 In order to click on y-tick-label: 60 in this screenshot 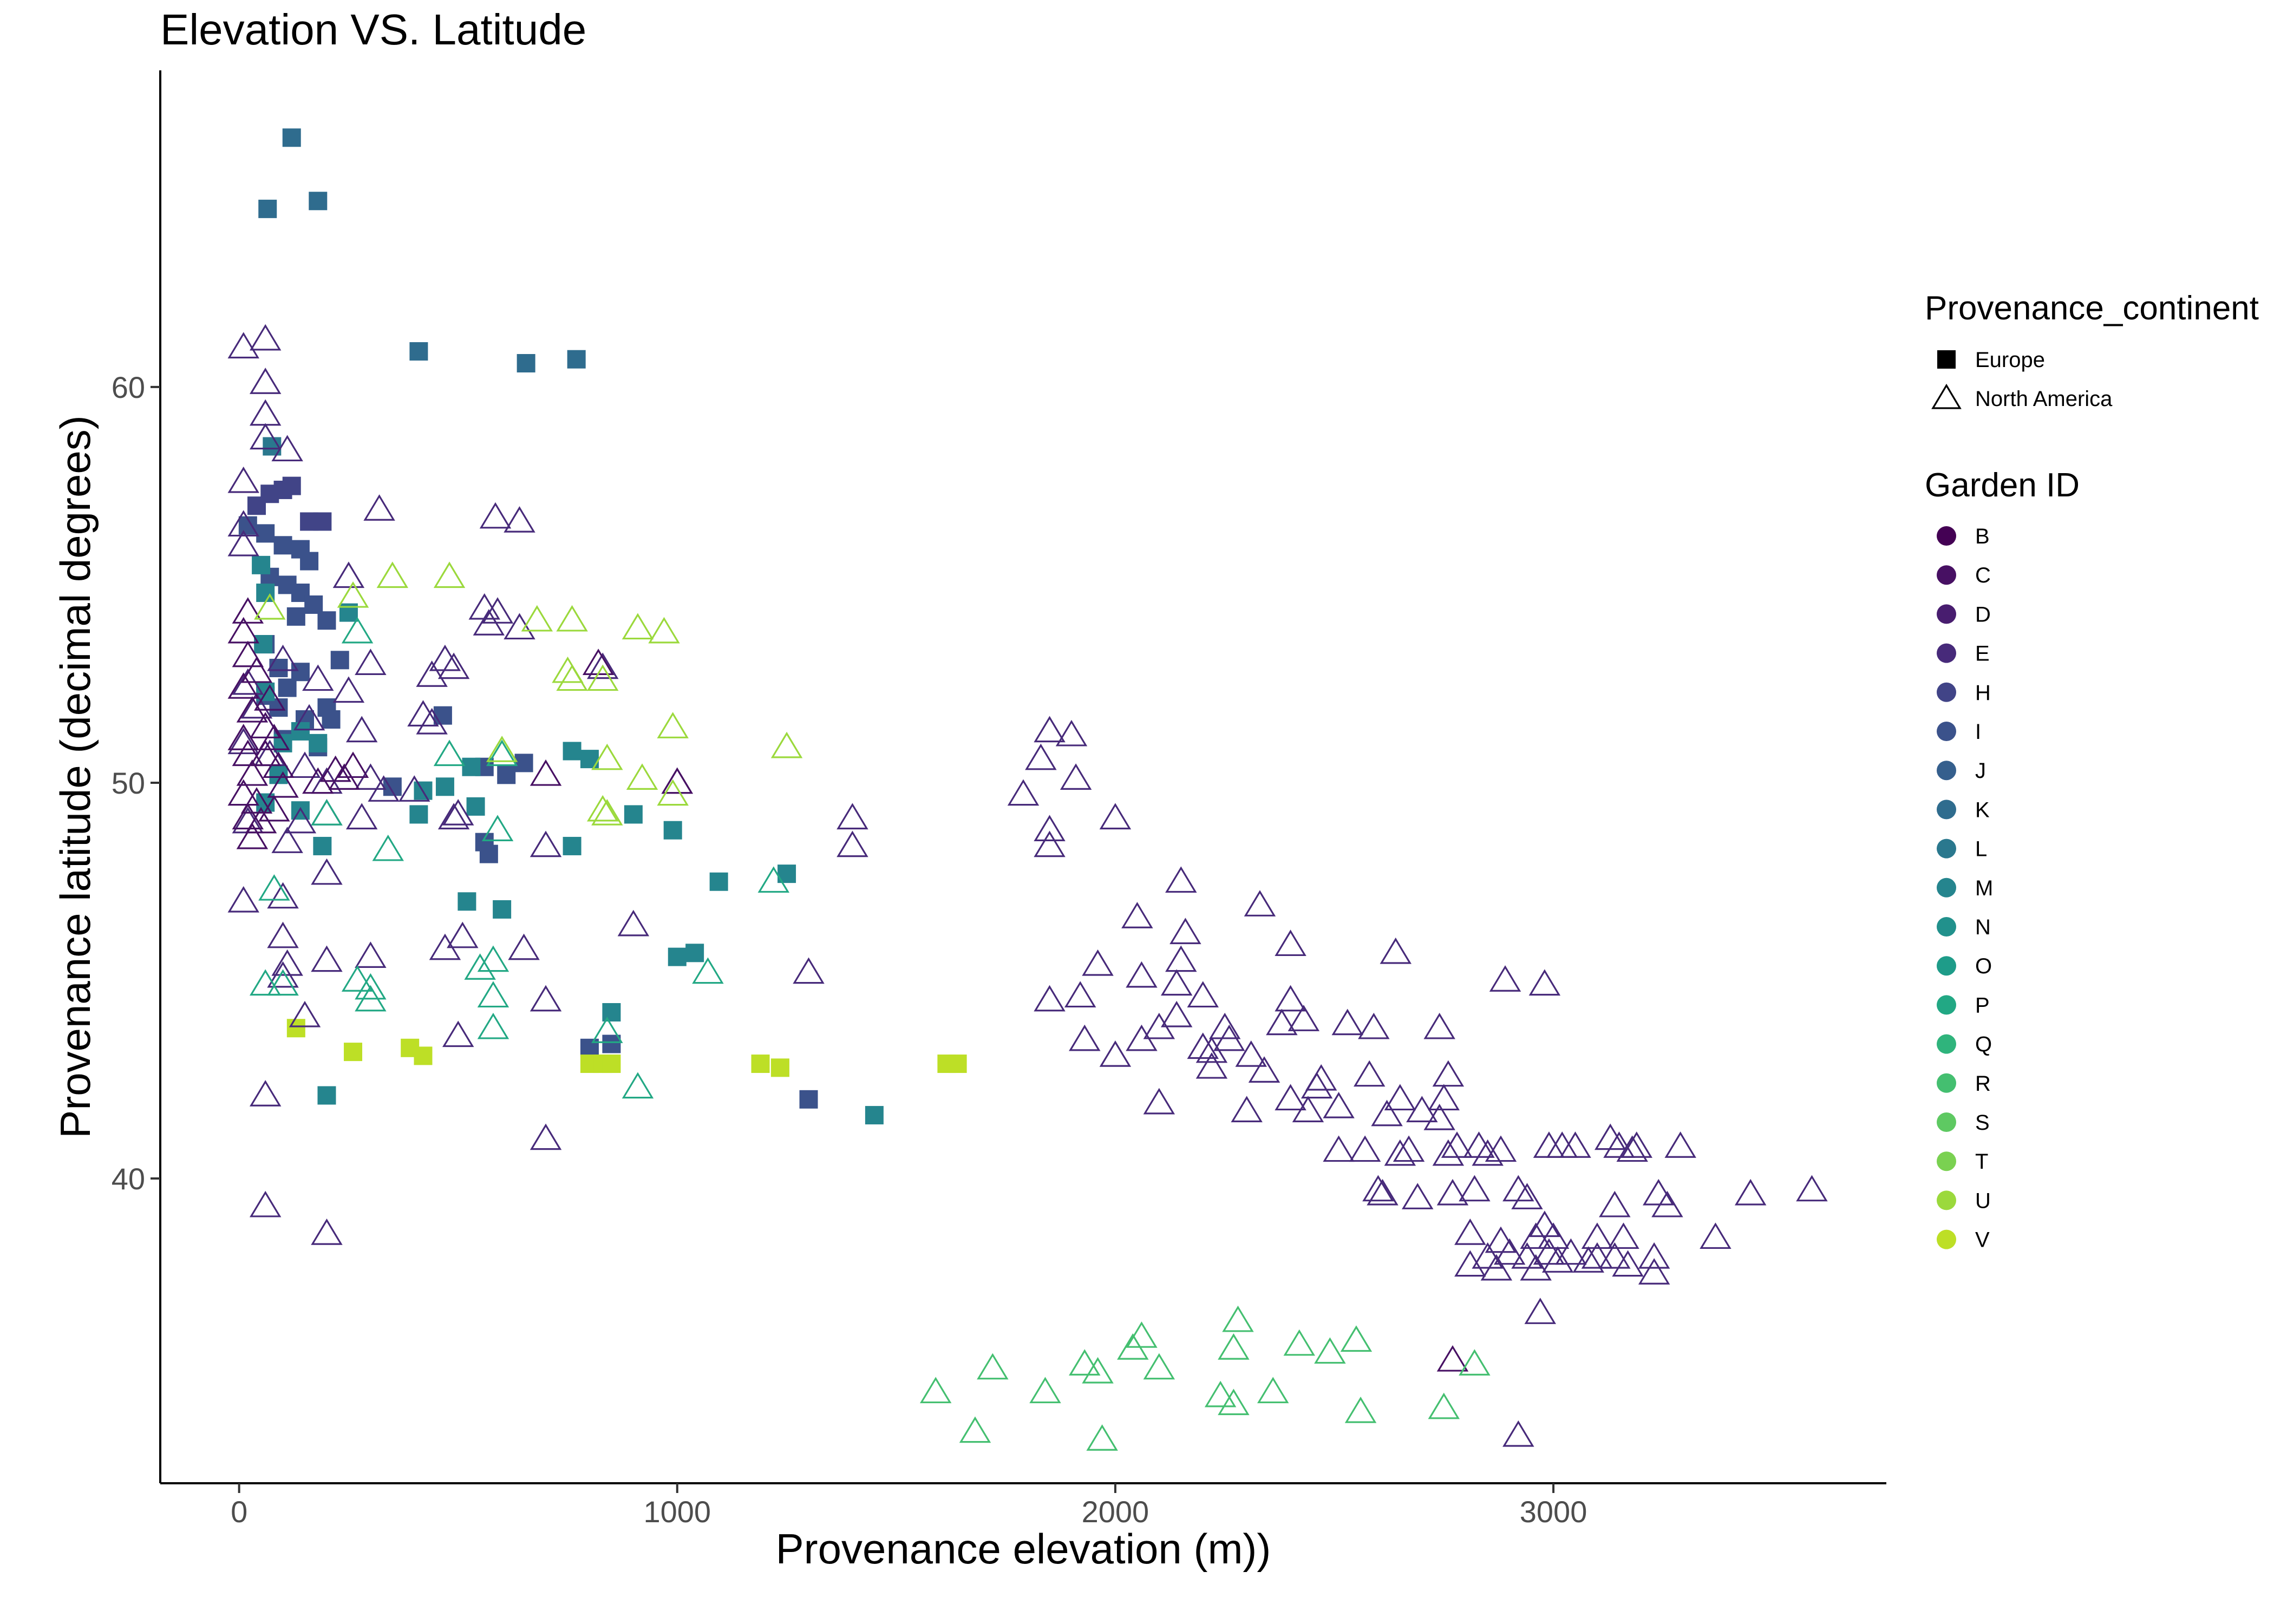, I will do `click(129, 387)`.